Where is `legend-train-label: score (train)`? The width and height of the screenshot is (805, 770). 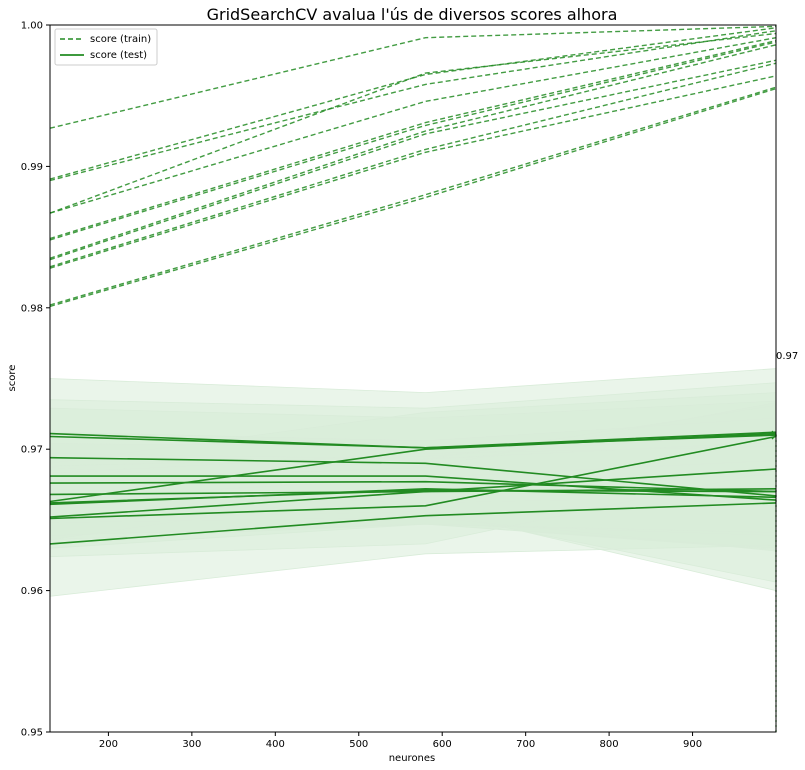
legend-train-label: score (train) is located at coordinates (120, 39).